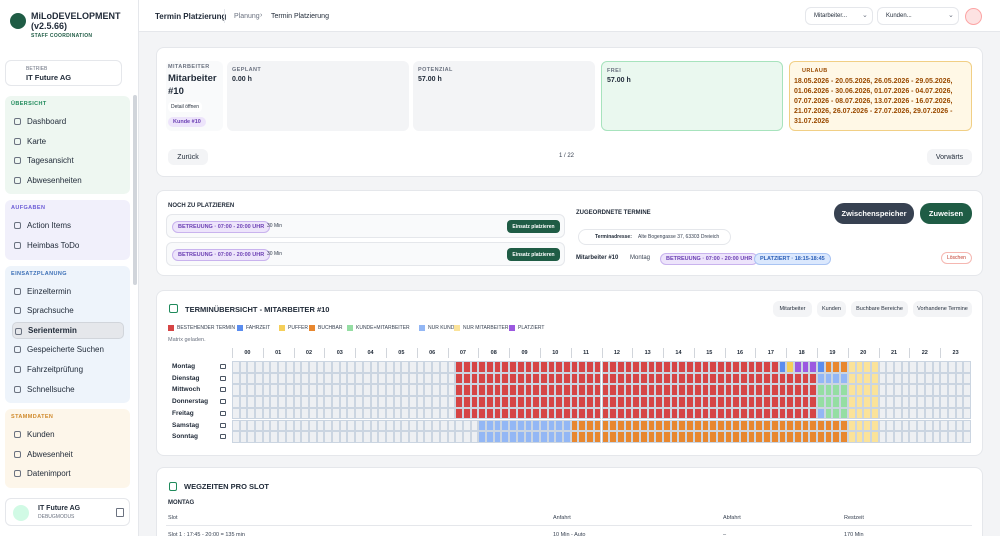 This screenshot has height=536, width=1000. I want to click on nav-item: Heimbas ToDo, so click(68, 245).